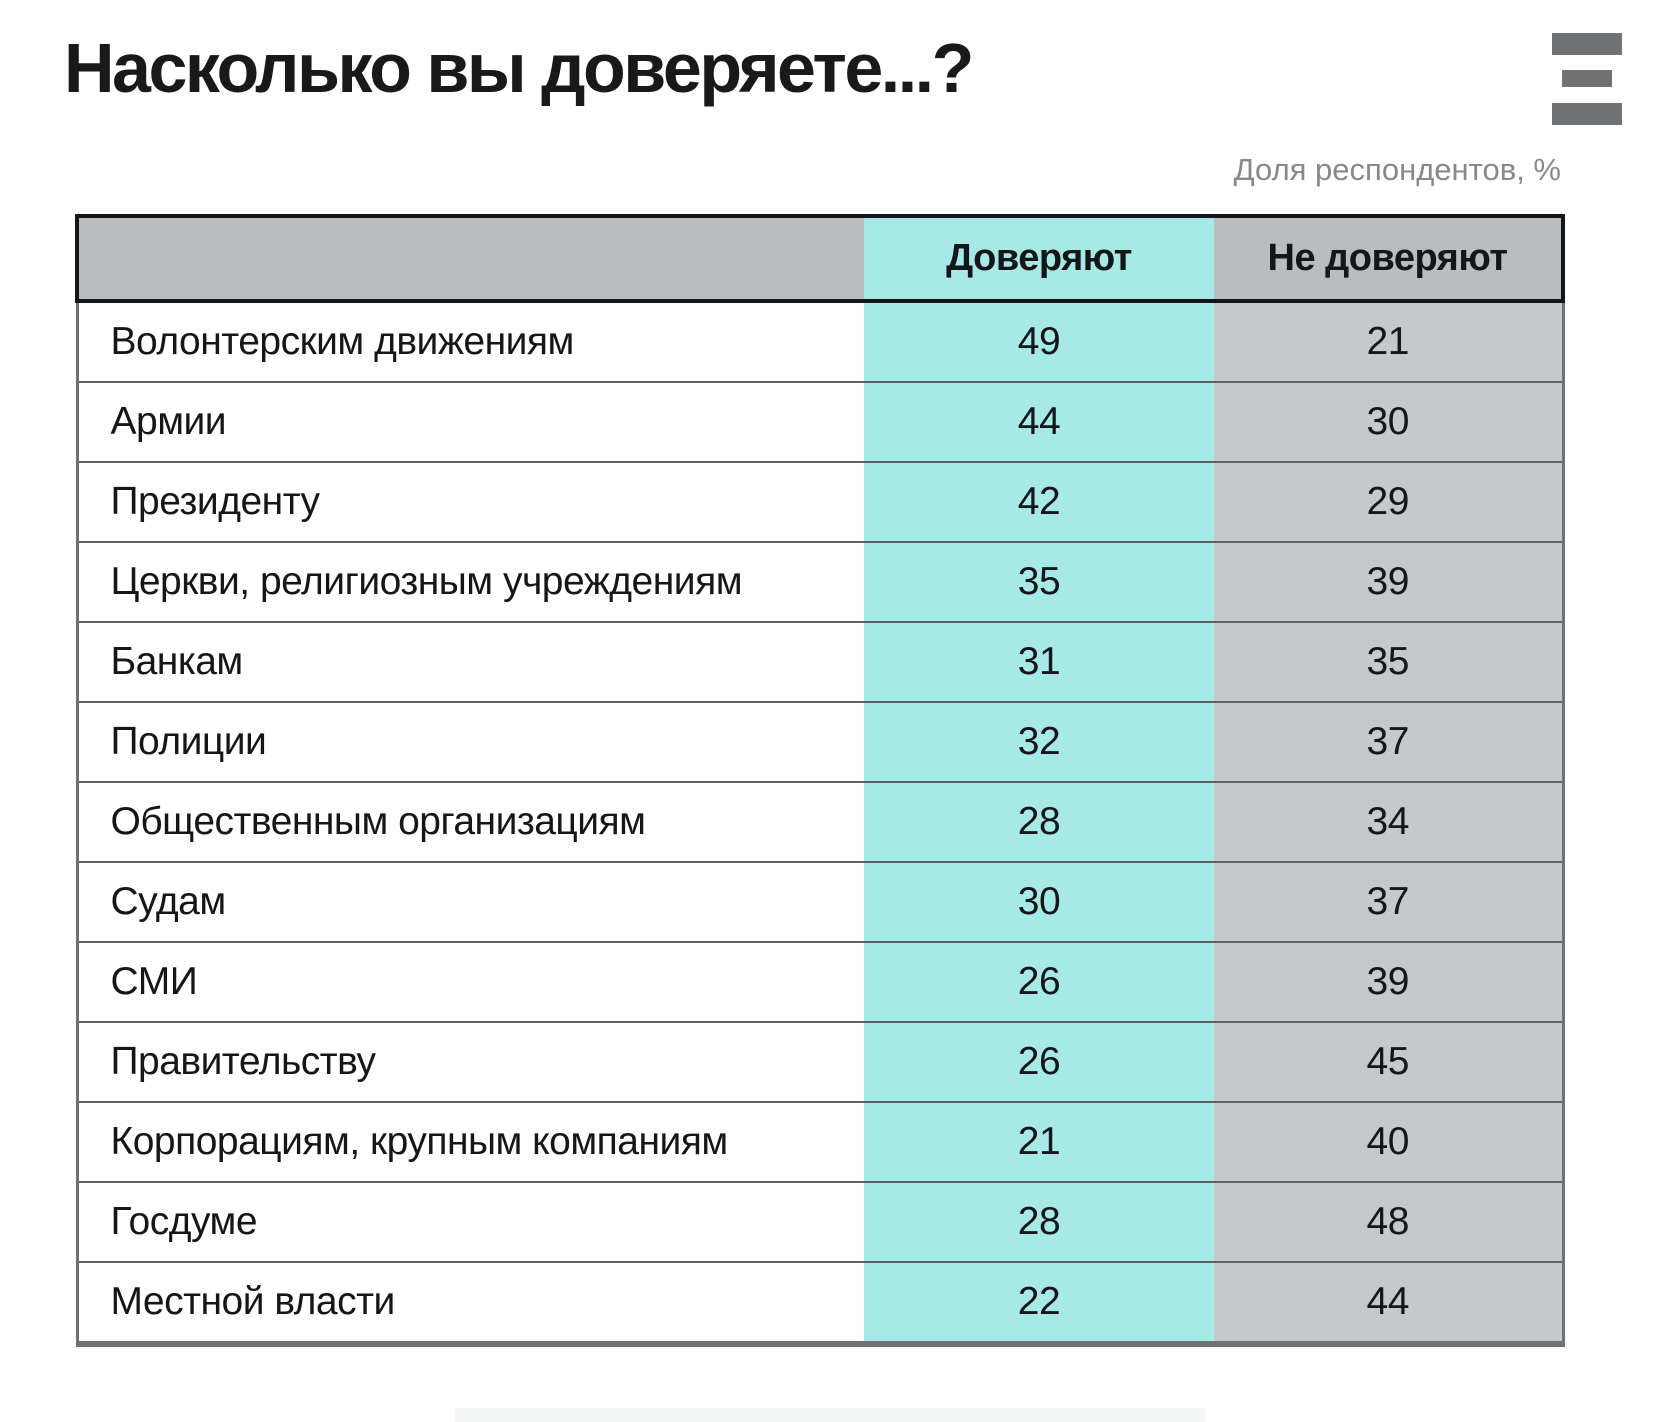 The height and width of the screenshot is (1422, 1662). I want to click on logo-bar-bottom, so click(1587, 114).